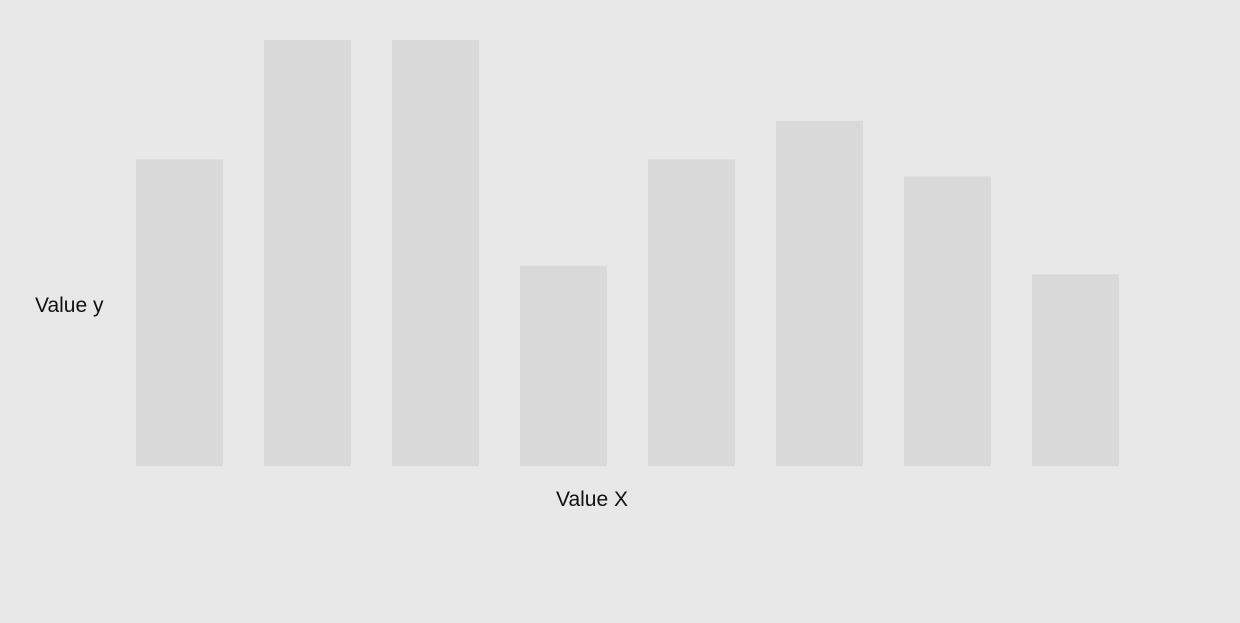  I want to click on y-axis-label: Value y, so click(69, 306).